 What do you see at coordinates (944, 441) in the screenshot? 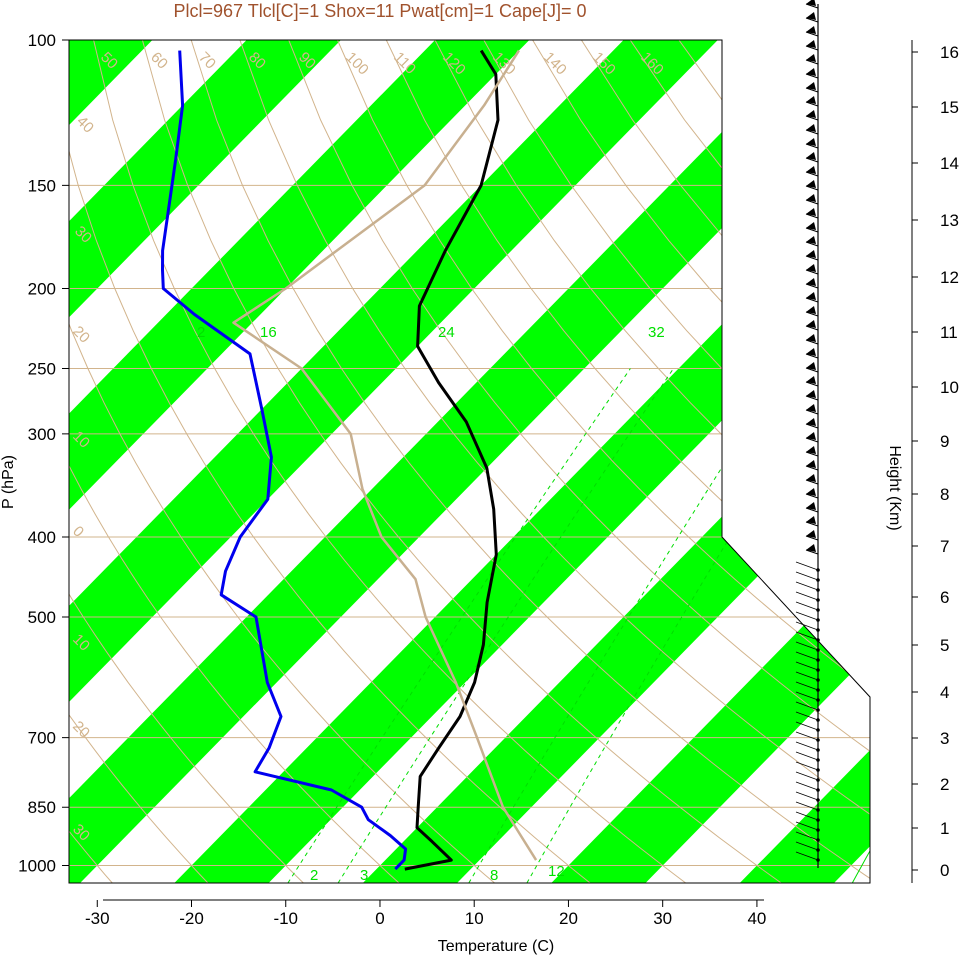
I see `height-tick-label: 9` at bounding box center [944, 441].